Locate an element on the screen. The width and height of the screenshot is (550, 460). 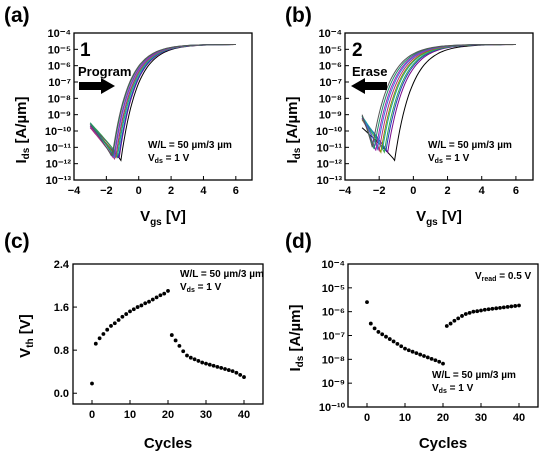
number-label-b: 2 is located at coordinates (357, 50).